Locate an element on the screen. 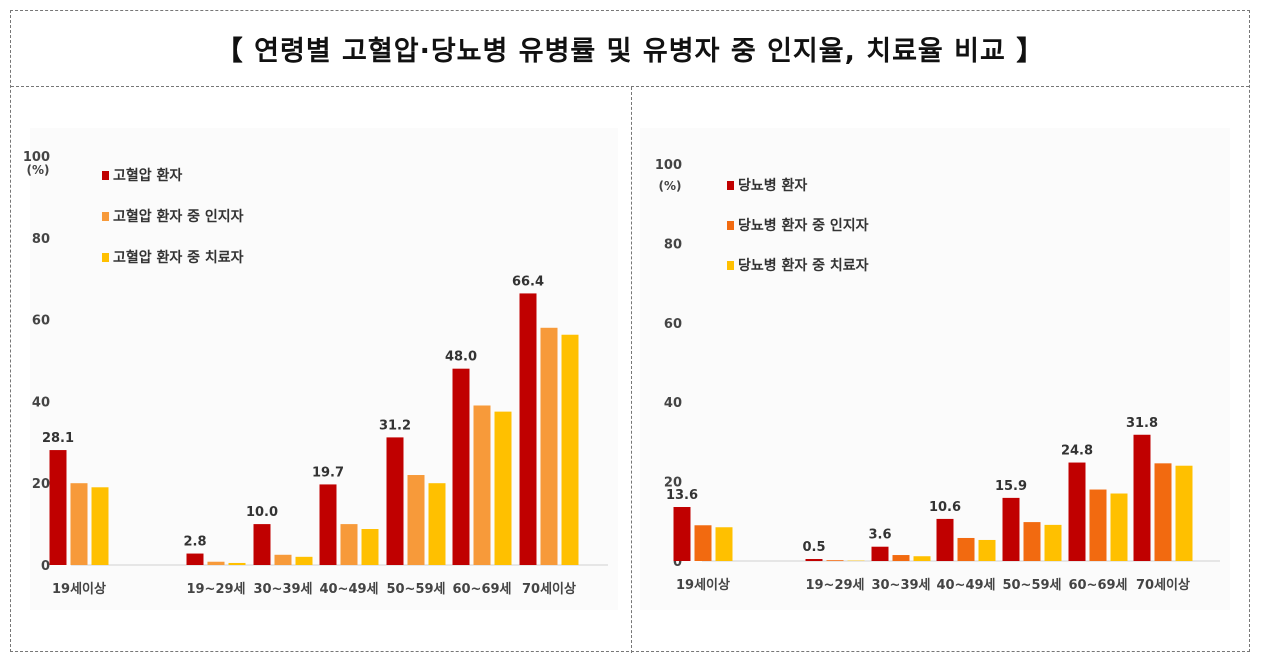  data-label: 48.0 is located at coordinates (461, 357).